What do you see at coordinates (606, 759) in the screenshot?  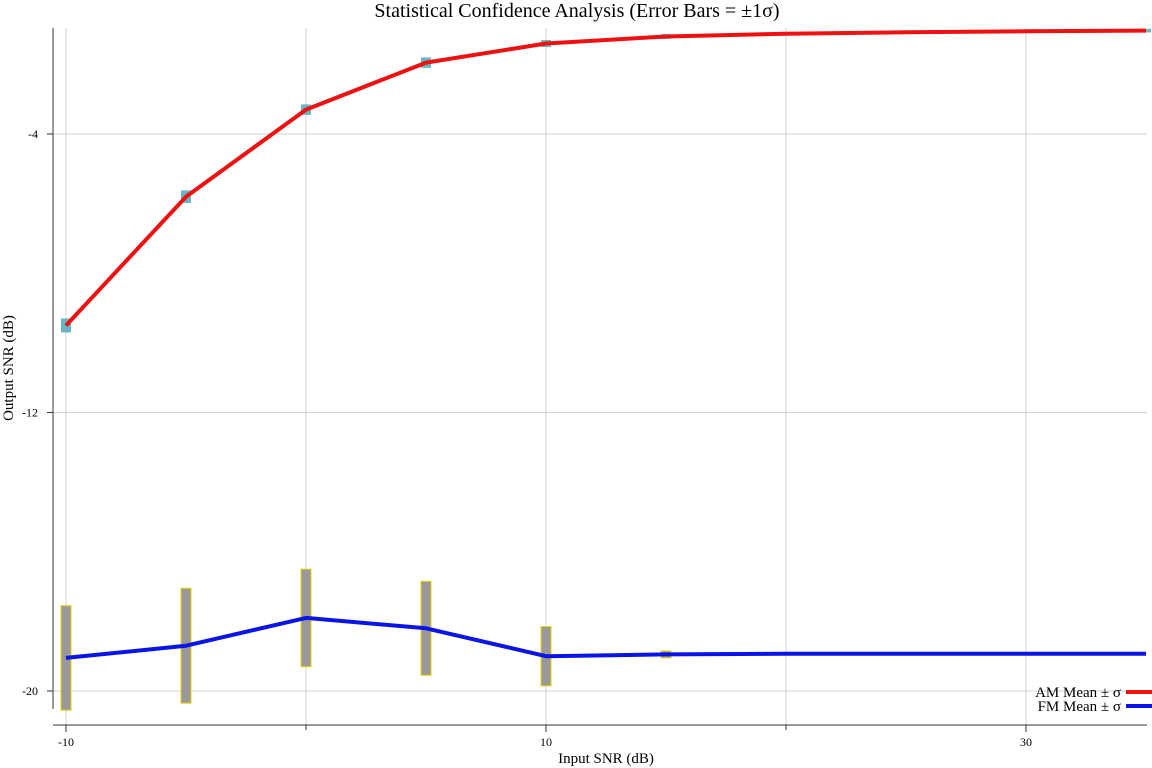 I see `x-axis-label: Input SNR (dB)` at bounding box center [606, 759].